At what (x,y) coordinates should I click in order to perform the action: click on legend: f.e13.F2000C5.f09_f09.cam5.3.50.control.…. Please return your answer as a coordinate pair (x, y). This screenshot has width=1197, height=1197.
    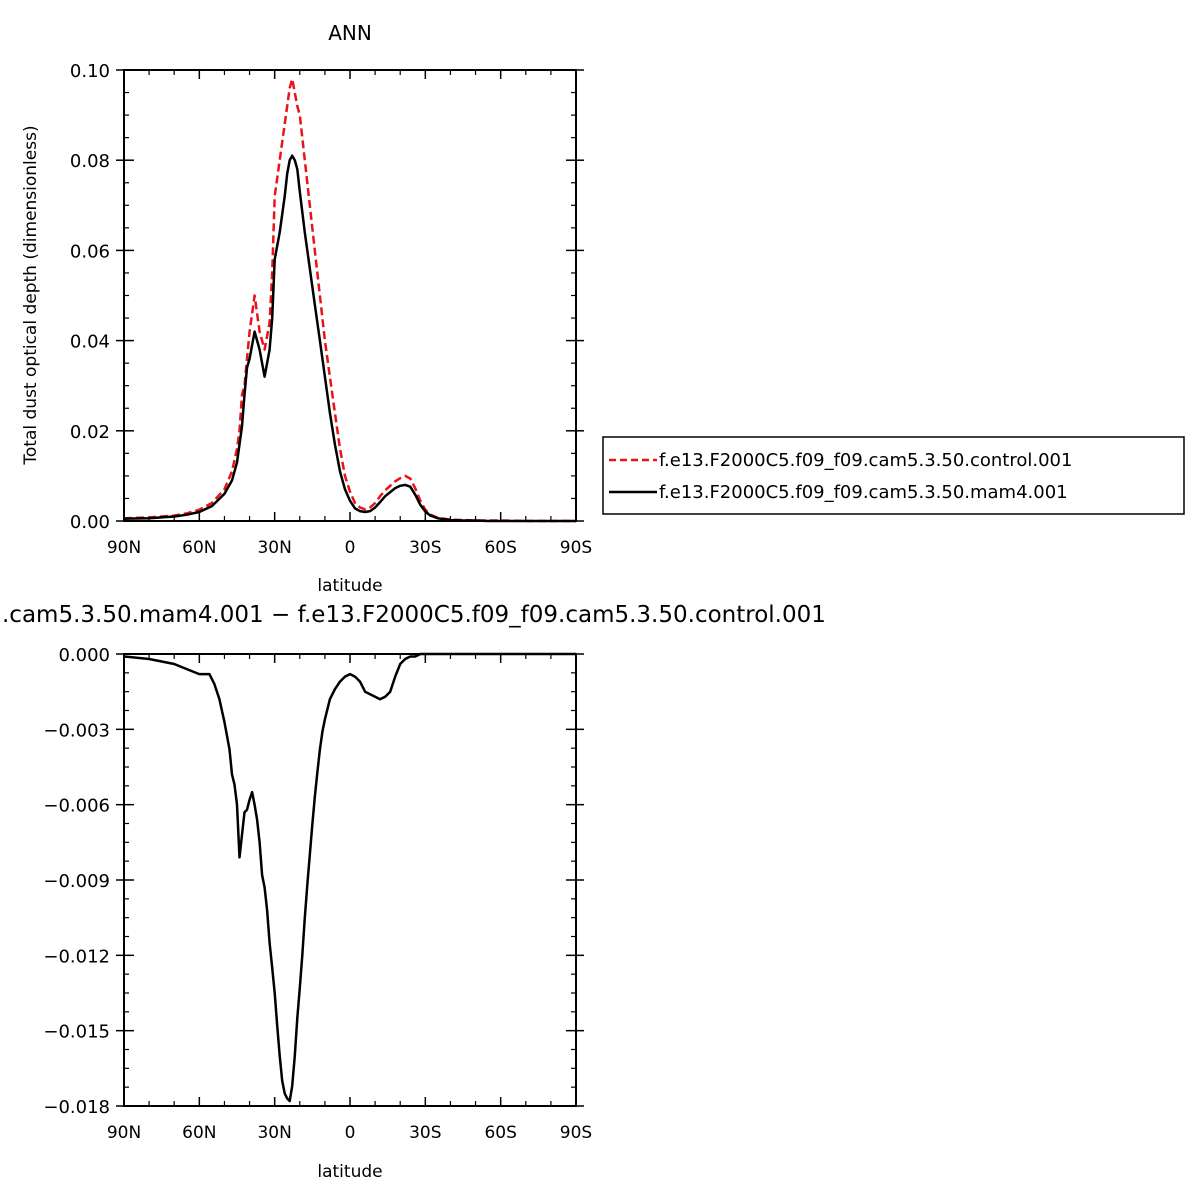
    Looking at the image, I should click on (893, 475).